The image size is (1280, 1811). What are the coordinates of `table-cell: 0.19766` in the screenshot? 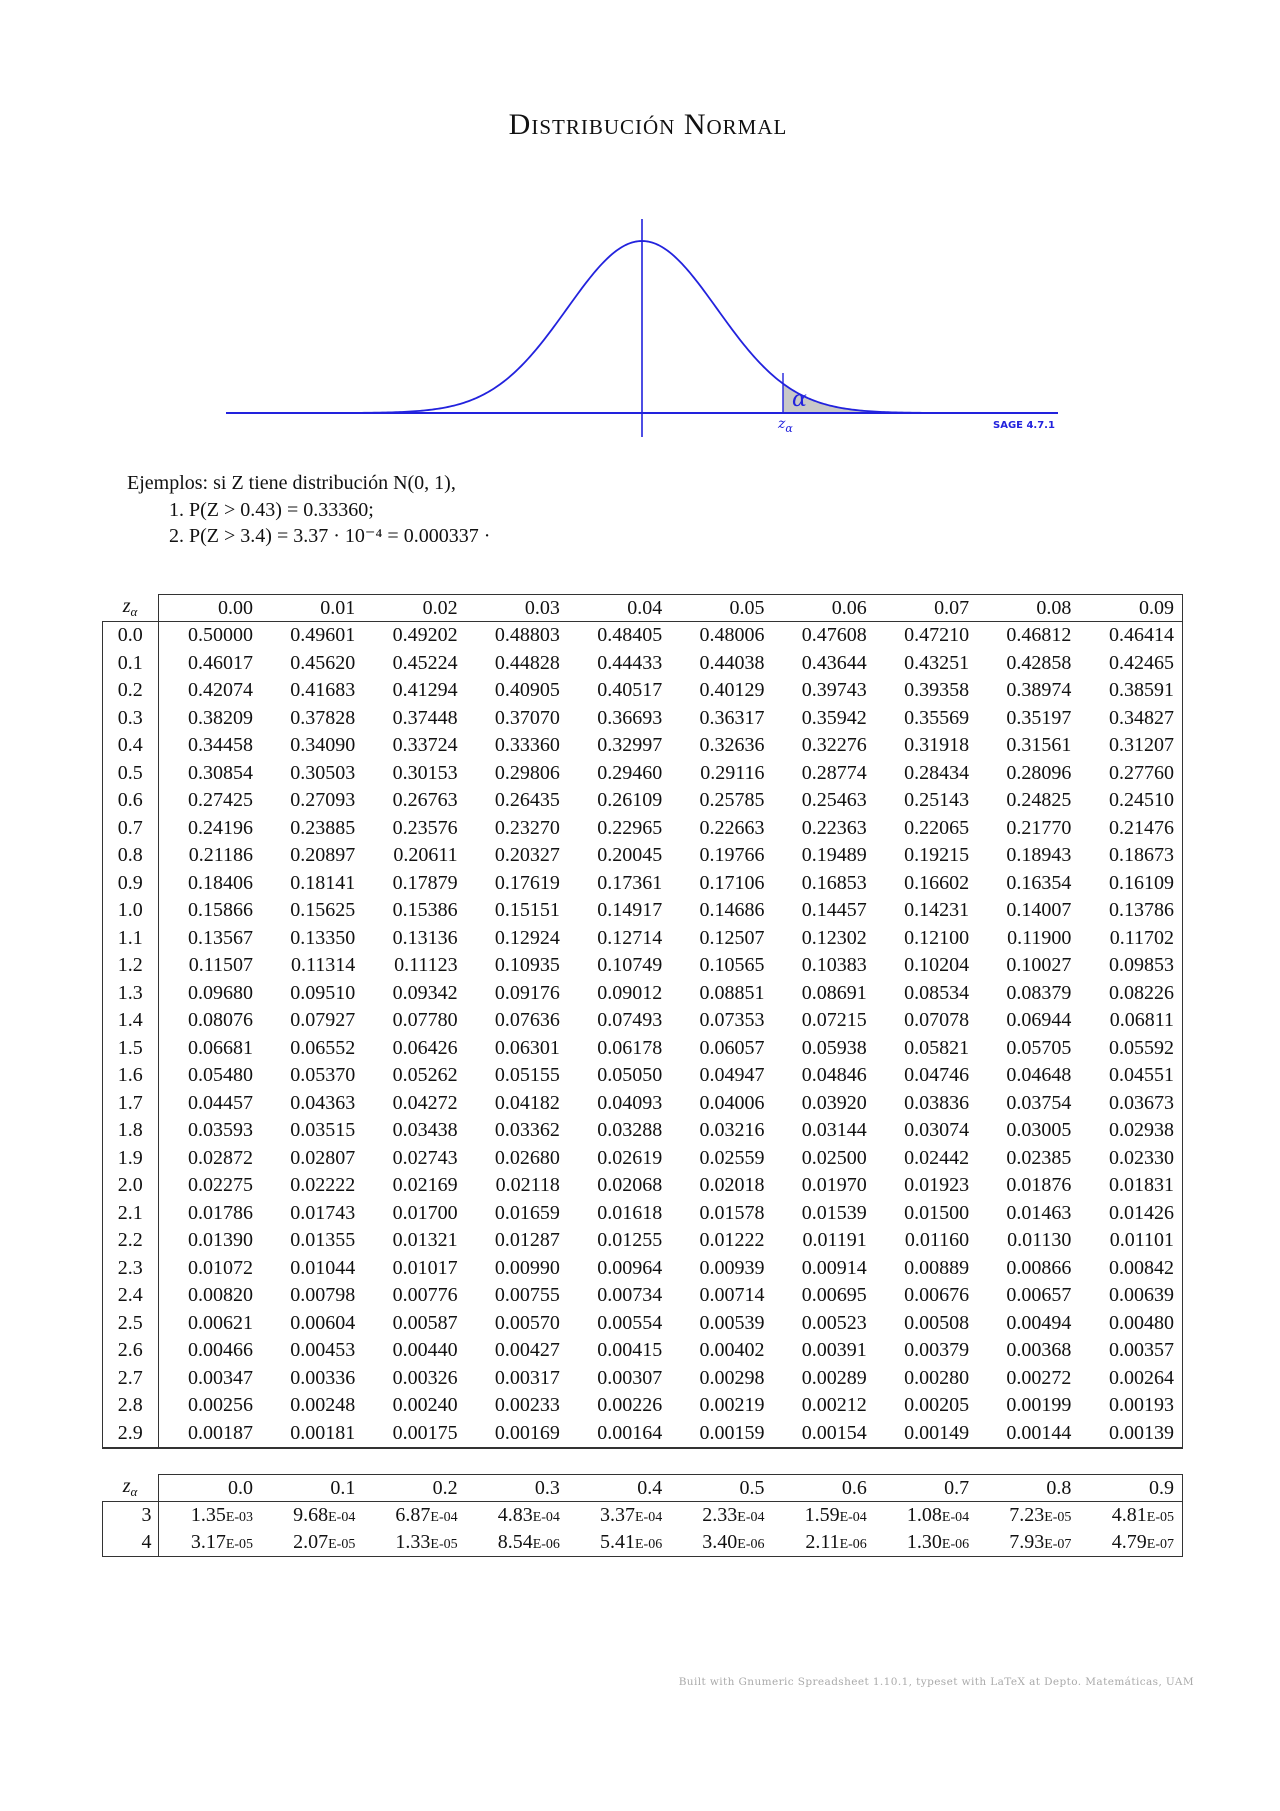 It's located at (732, 855).